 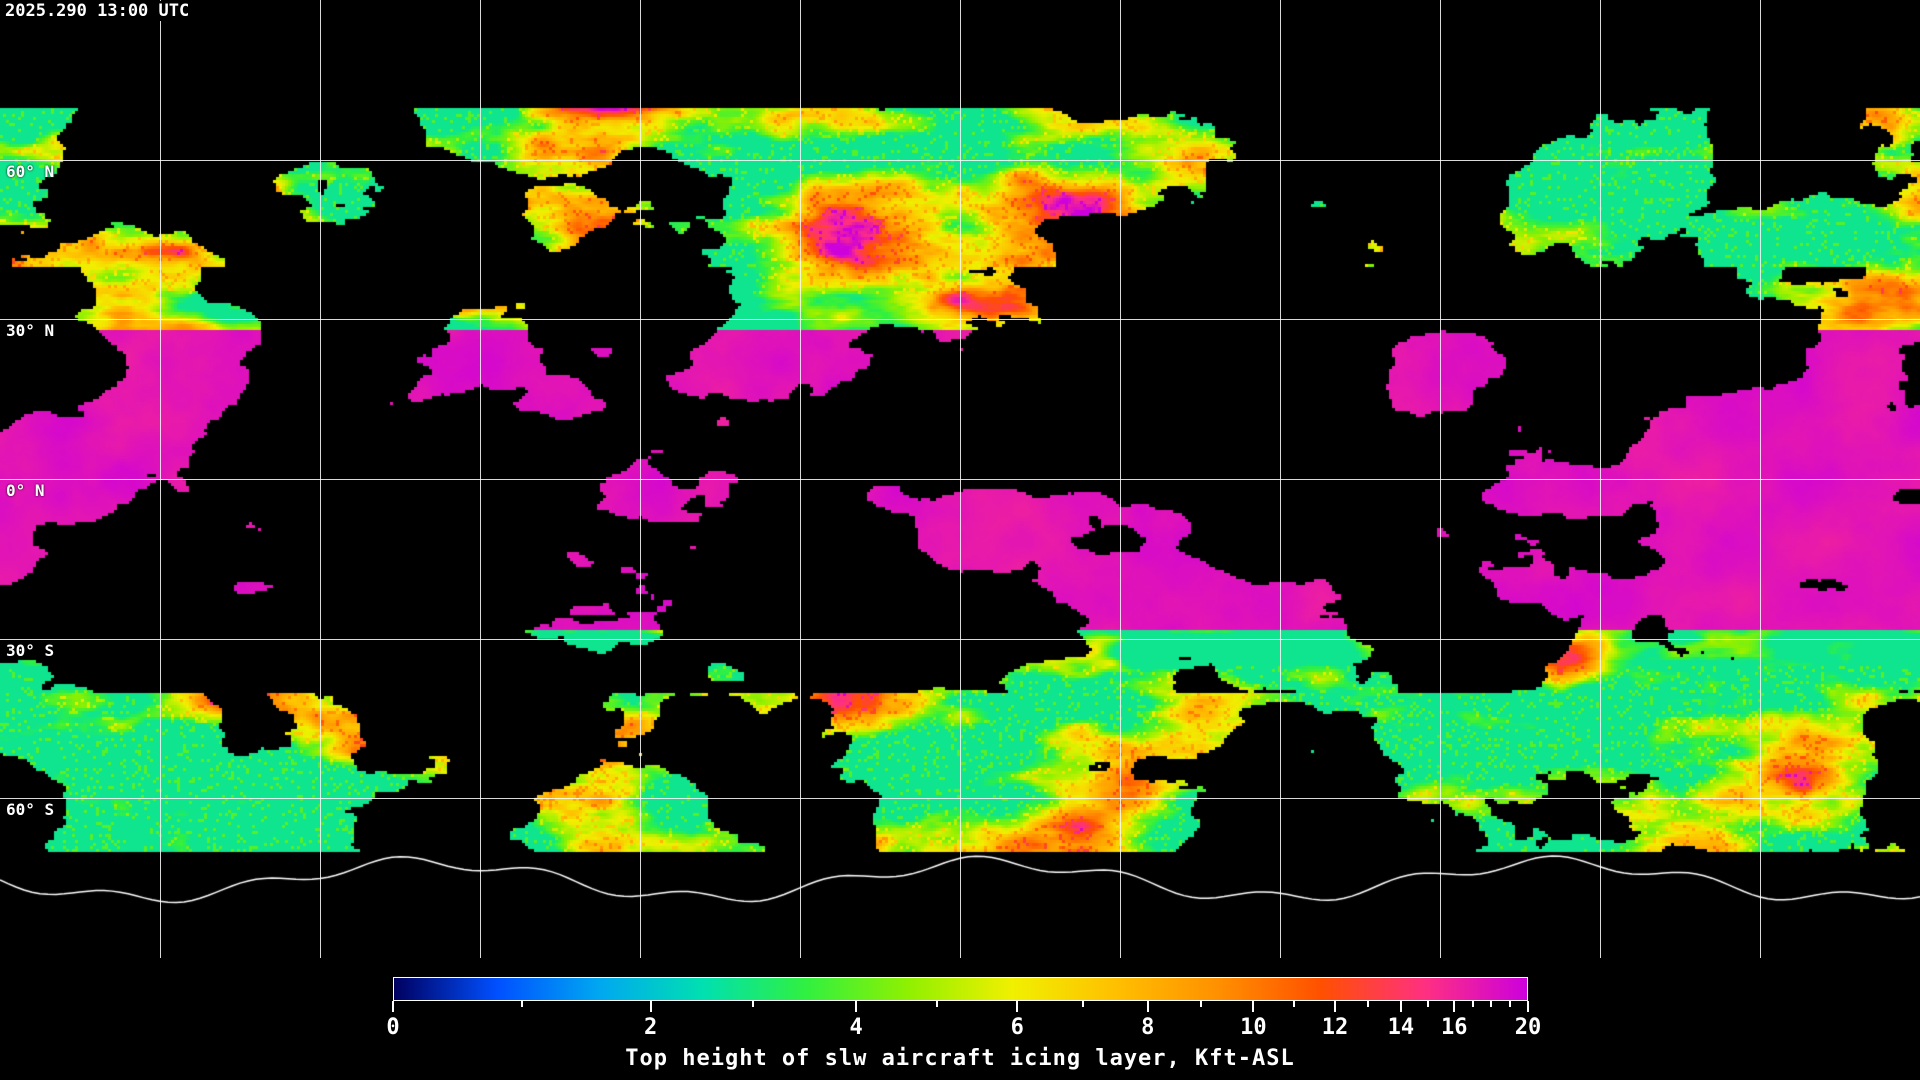 I want to click on colorbar-tick-label: 4, so click(x=856, y=1027).